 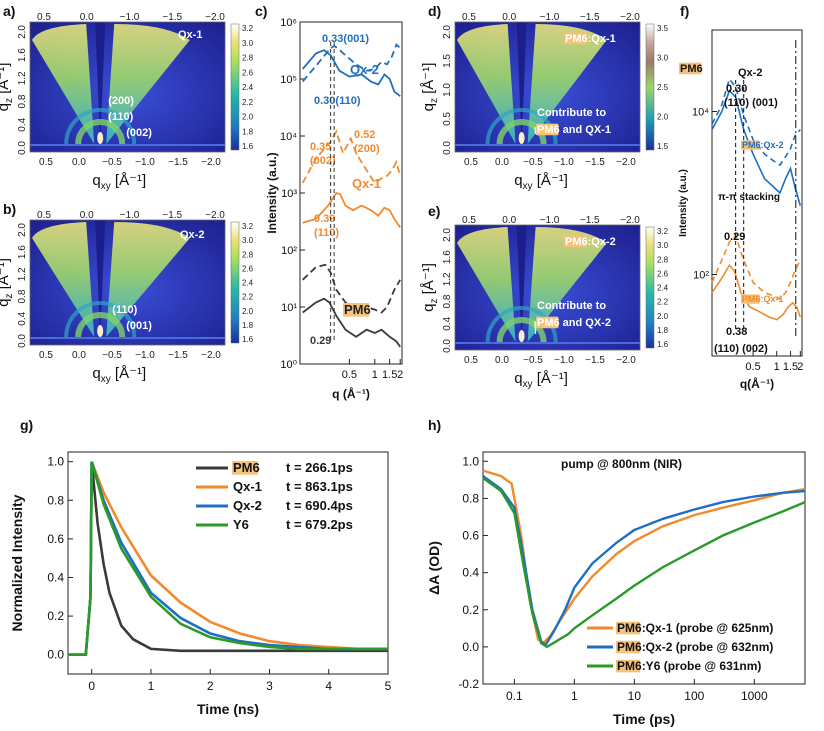 I want to click on panel-letter: a), so click(x=9, y=11).